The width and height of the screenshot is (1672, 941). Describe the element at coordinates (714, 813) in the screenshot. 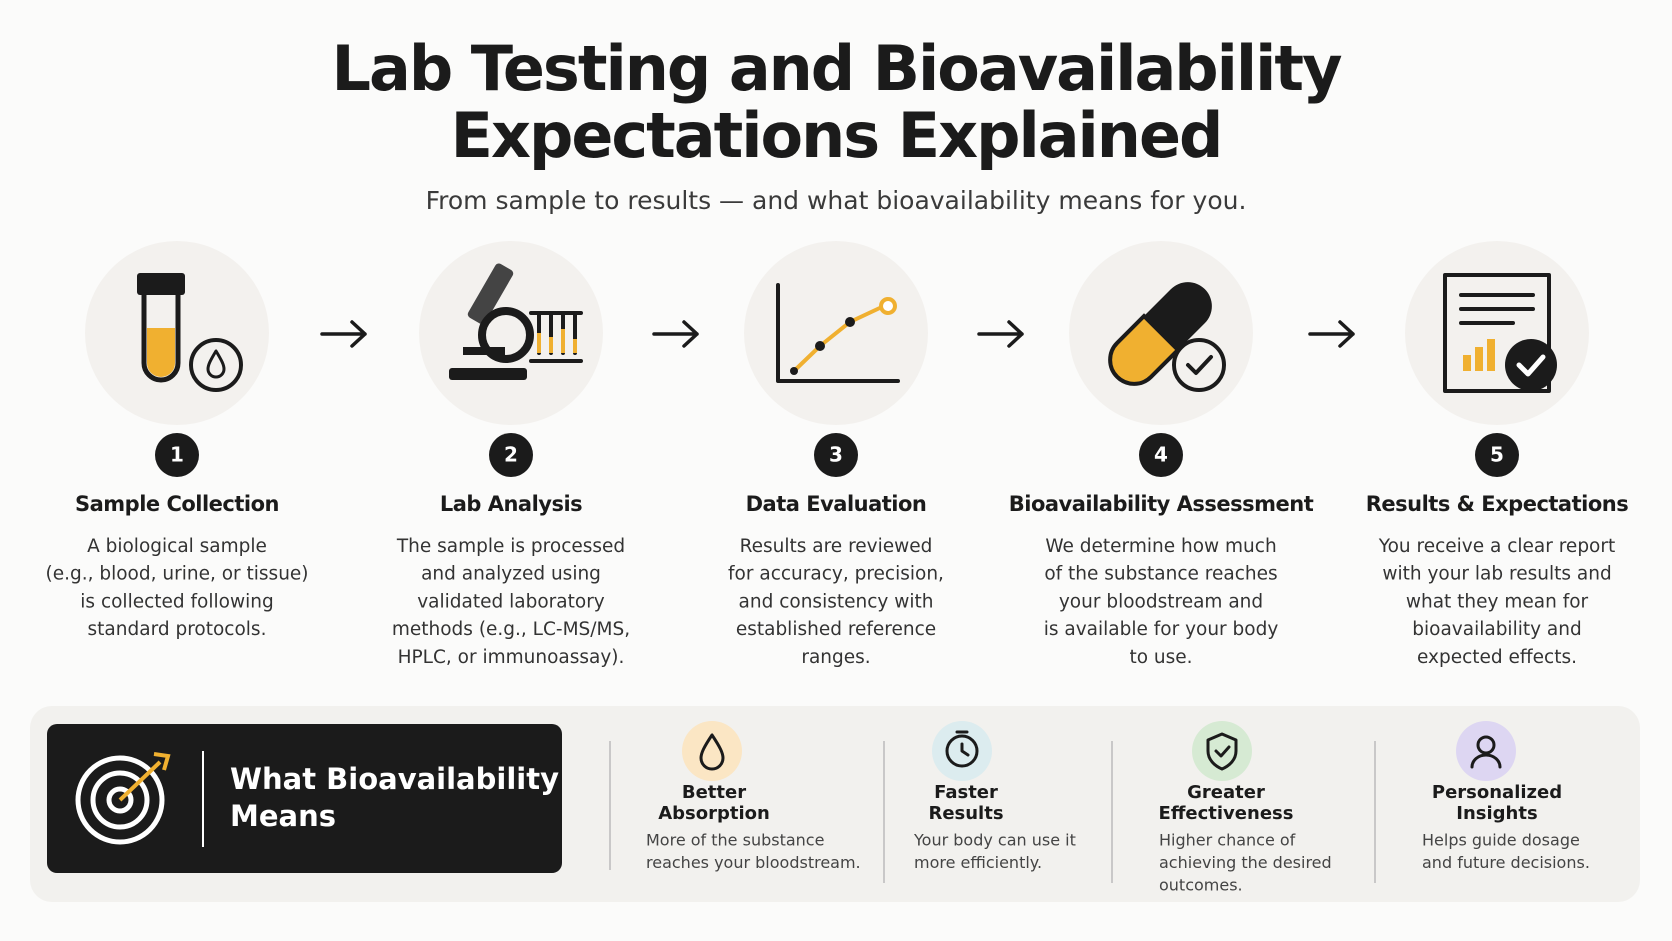

I see `benefit-title: Absorption` at that location.